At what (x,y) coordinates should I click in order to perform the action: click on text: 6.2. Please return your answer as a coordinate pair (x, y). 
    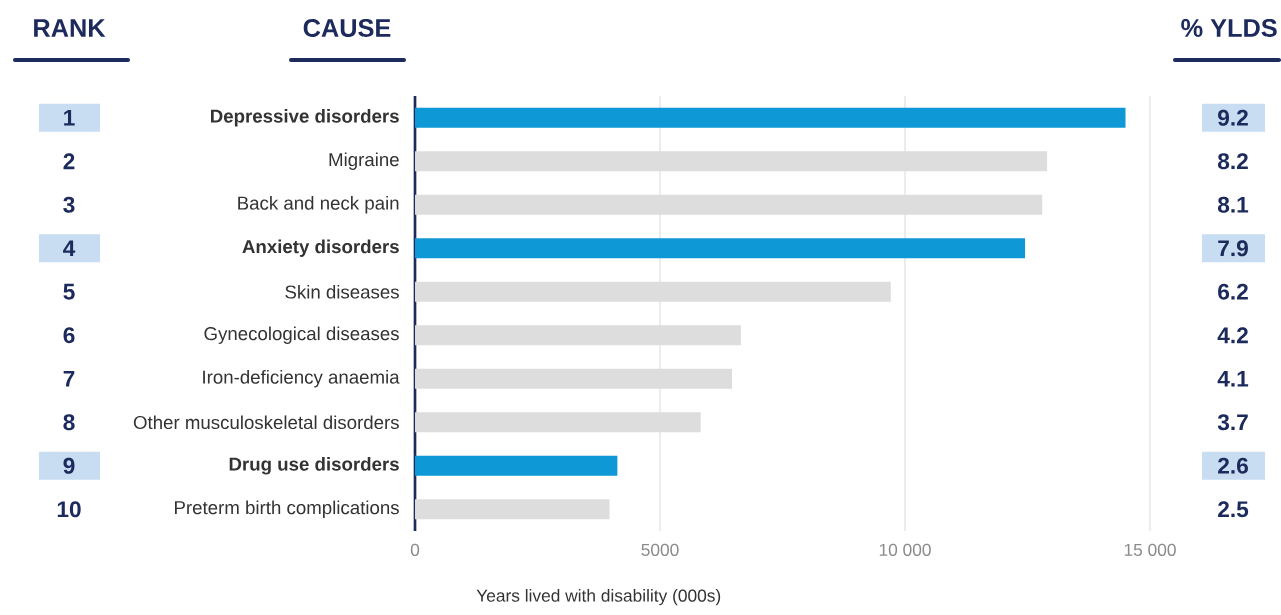
    Looking at the image, I should click on (1233, 291).